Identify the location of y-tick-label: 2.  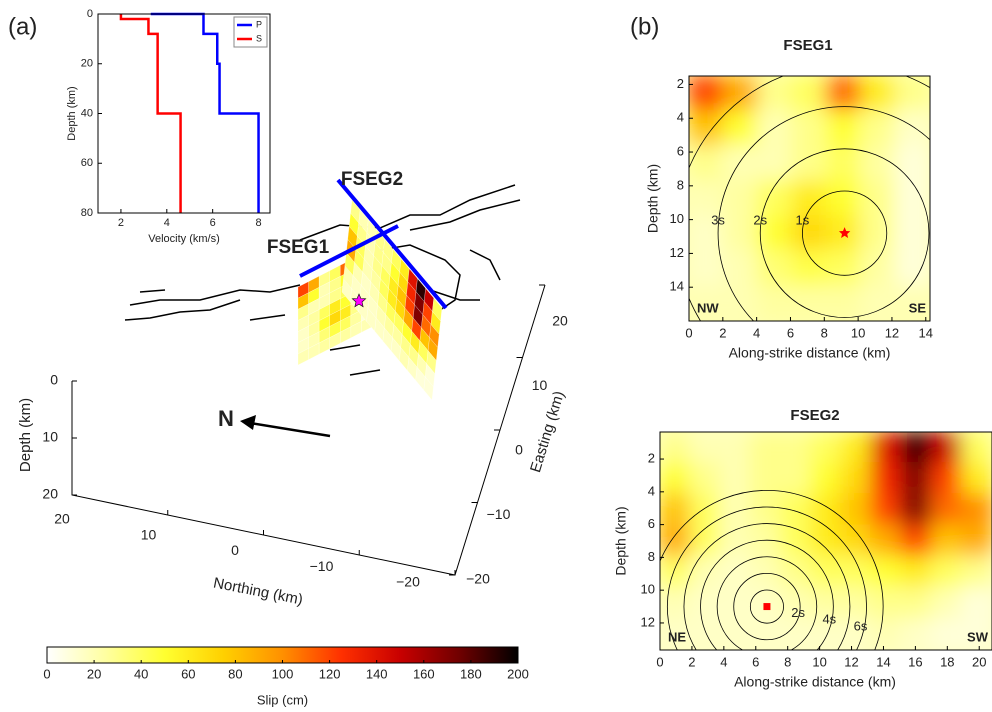
(680, 83).